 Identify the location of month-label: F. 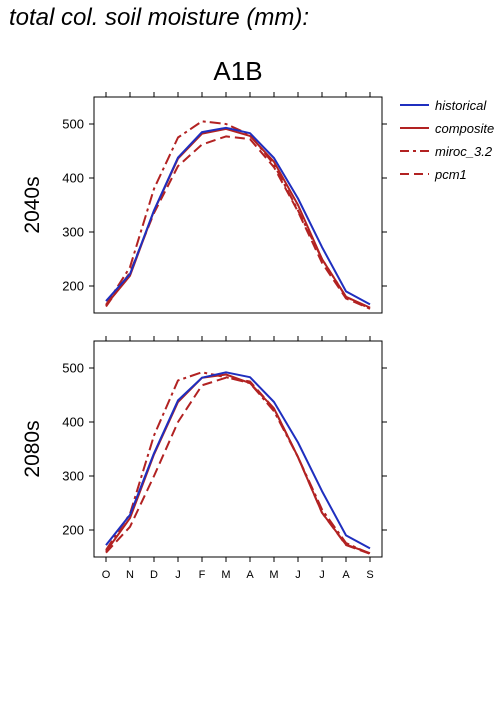
(202, 575).